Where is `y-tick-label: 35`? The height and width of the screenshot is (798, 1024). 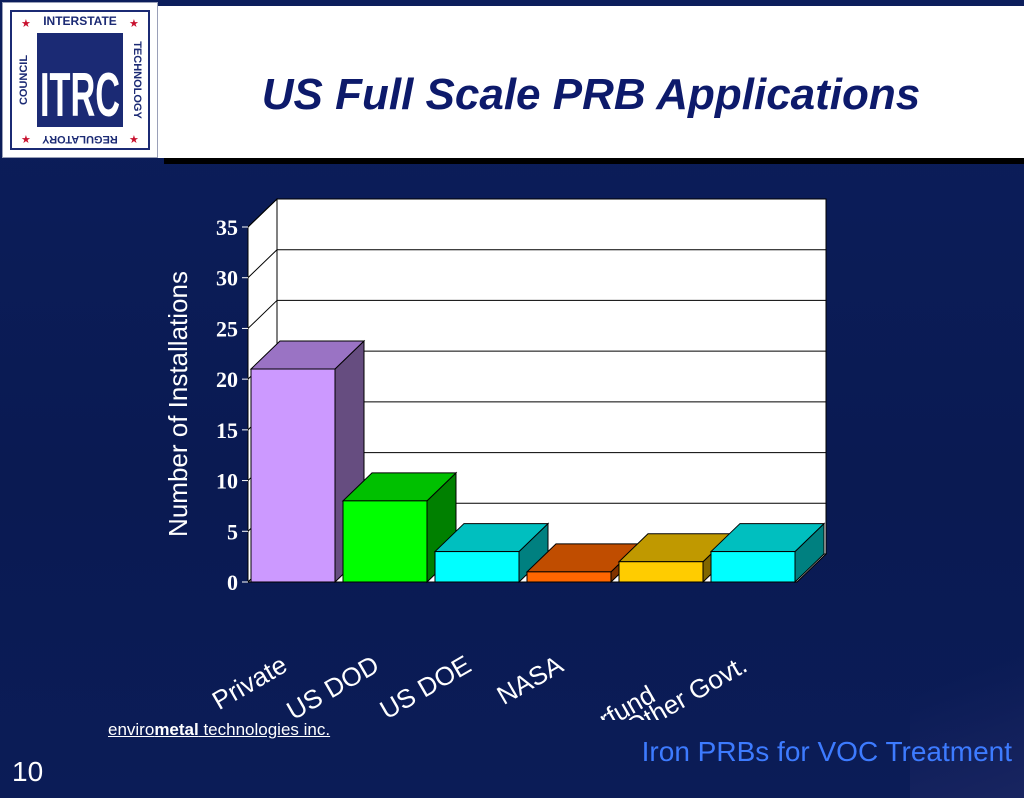 y-tick-label: 35 is located at coordinates (227, 227).